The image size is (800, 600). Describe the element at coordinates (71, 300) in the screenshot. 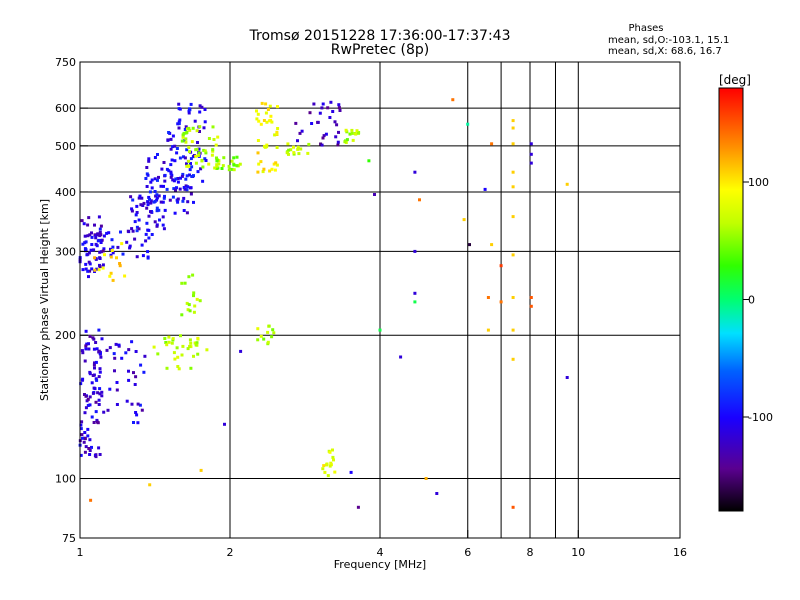

I see `y-axis-ticks: 75 100 200 300 400 500 600 750` at that location.